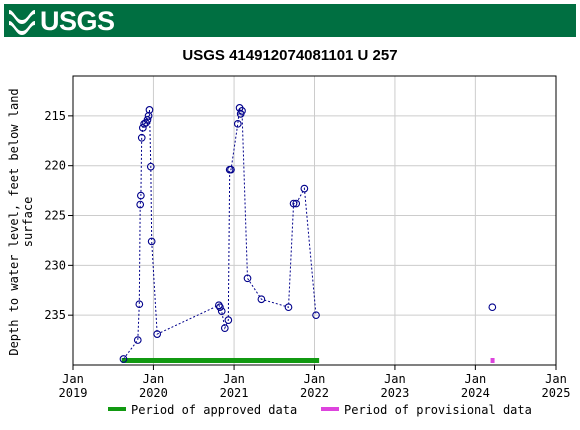  What do you see at coordinates (492, 360) in the screenshot?
I see `provisional-period-bar` at bounding box center [492, 360].